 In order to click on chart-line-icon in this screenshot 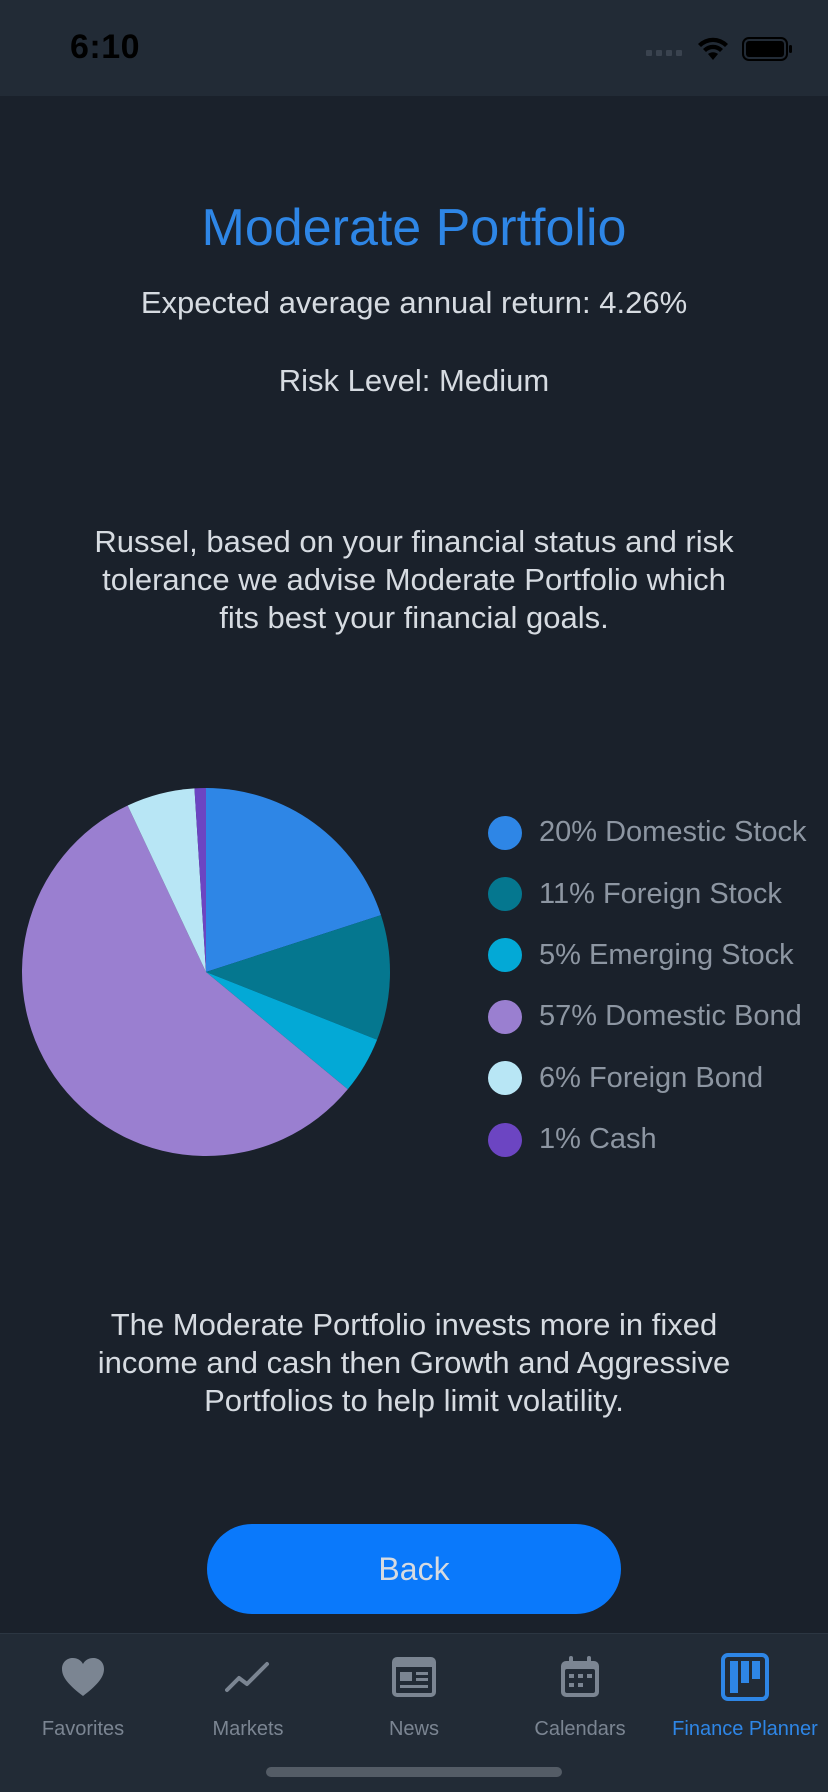, I will do `click(248, 1677)`.